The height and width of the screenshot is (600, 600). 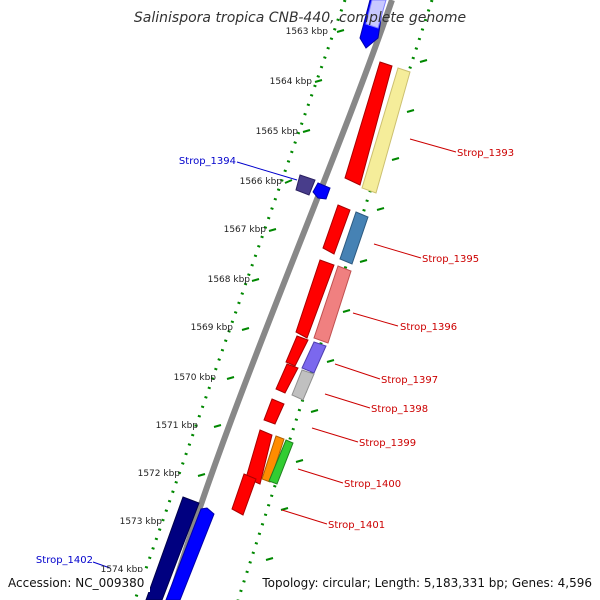 I want to click on footer-accession-bg, so click(x=77, y=582).